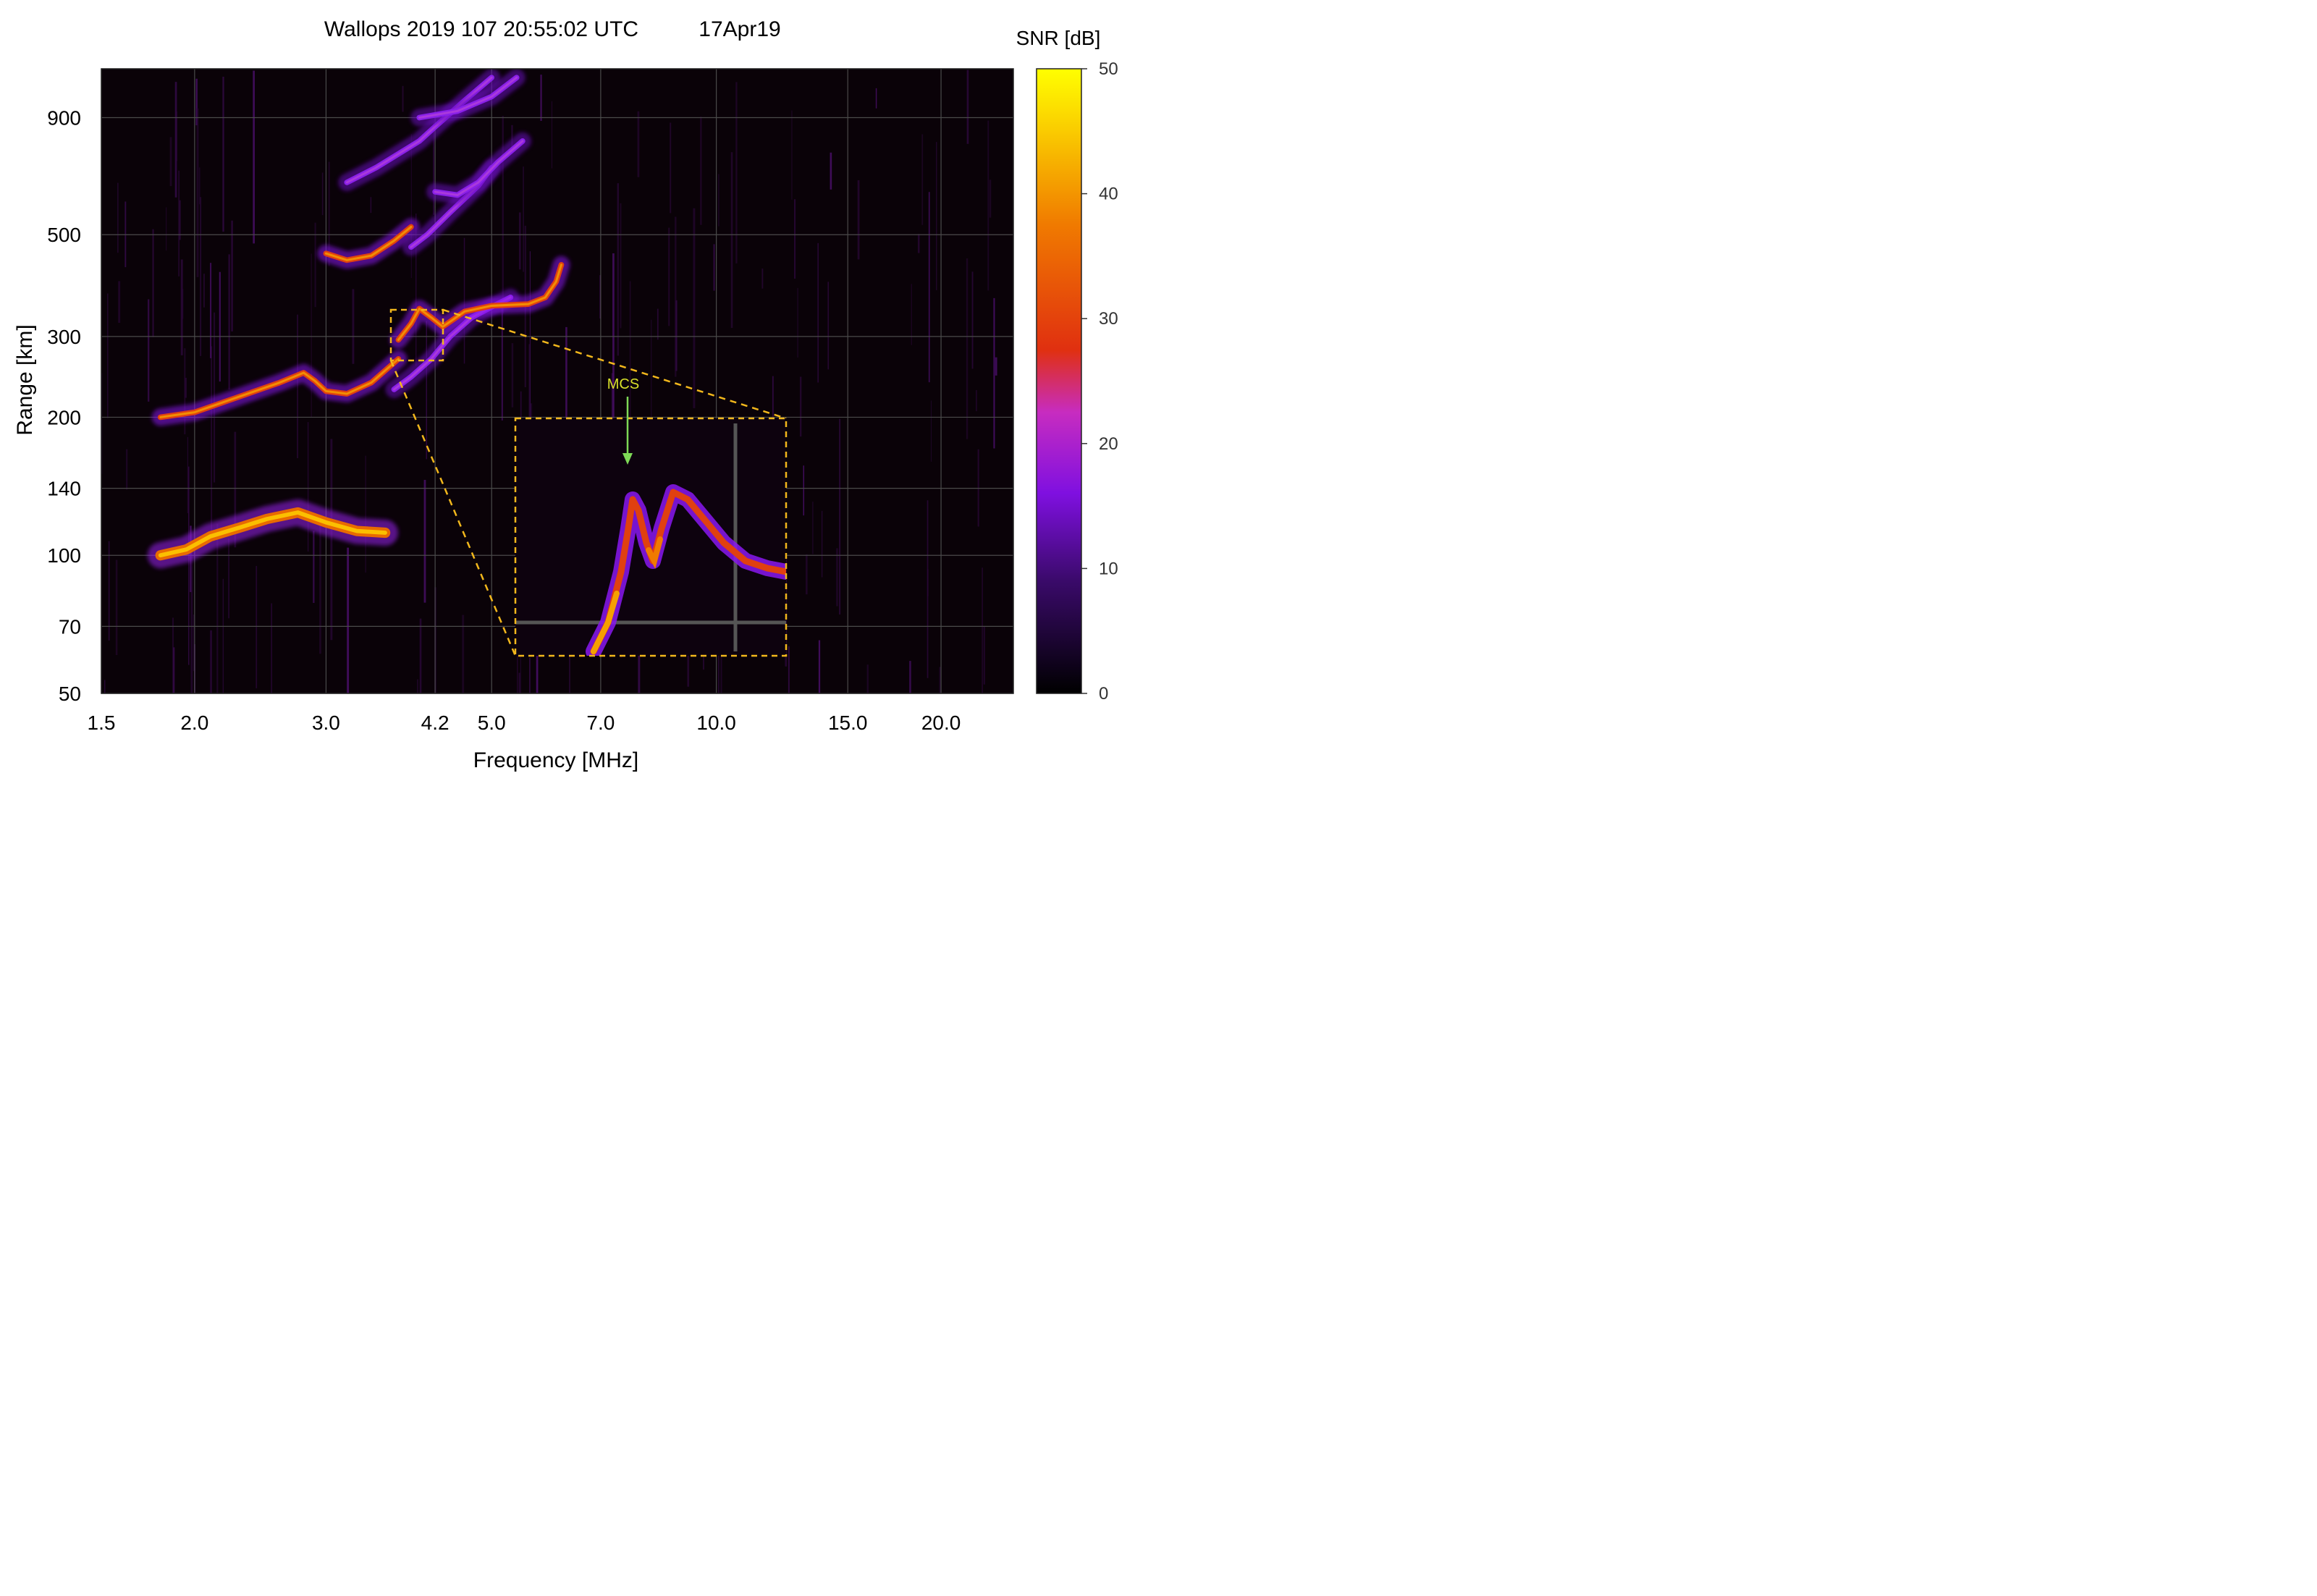 The width and height of the screenshot is (2317, 1596). Describe the element at coordinates (716, 723) in the screenshot. I see `x-tick-label: 10.0` at that location.